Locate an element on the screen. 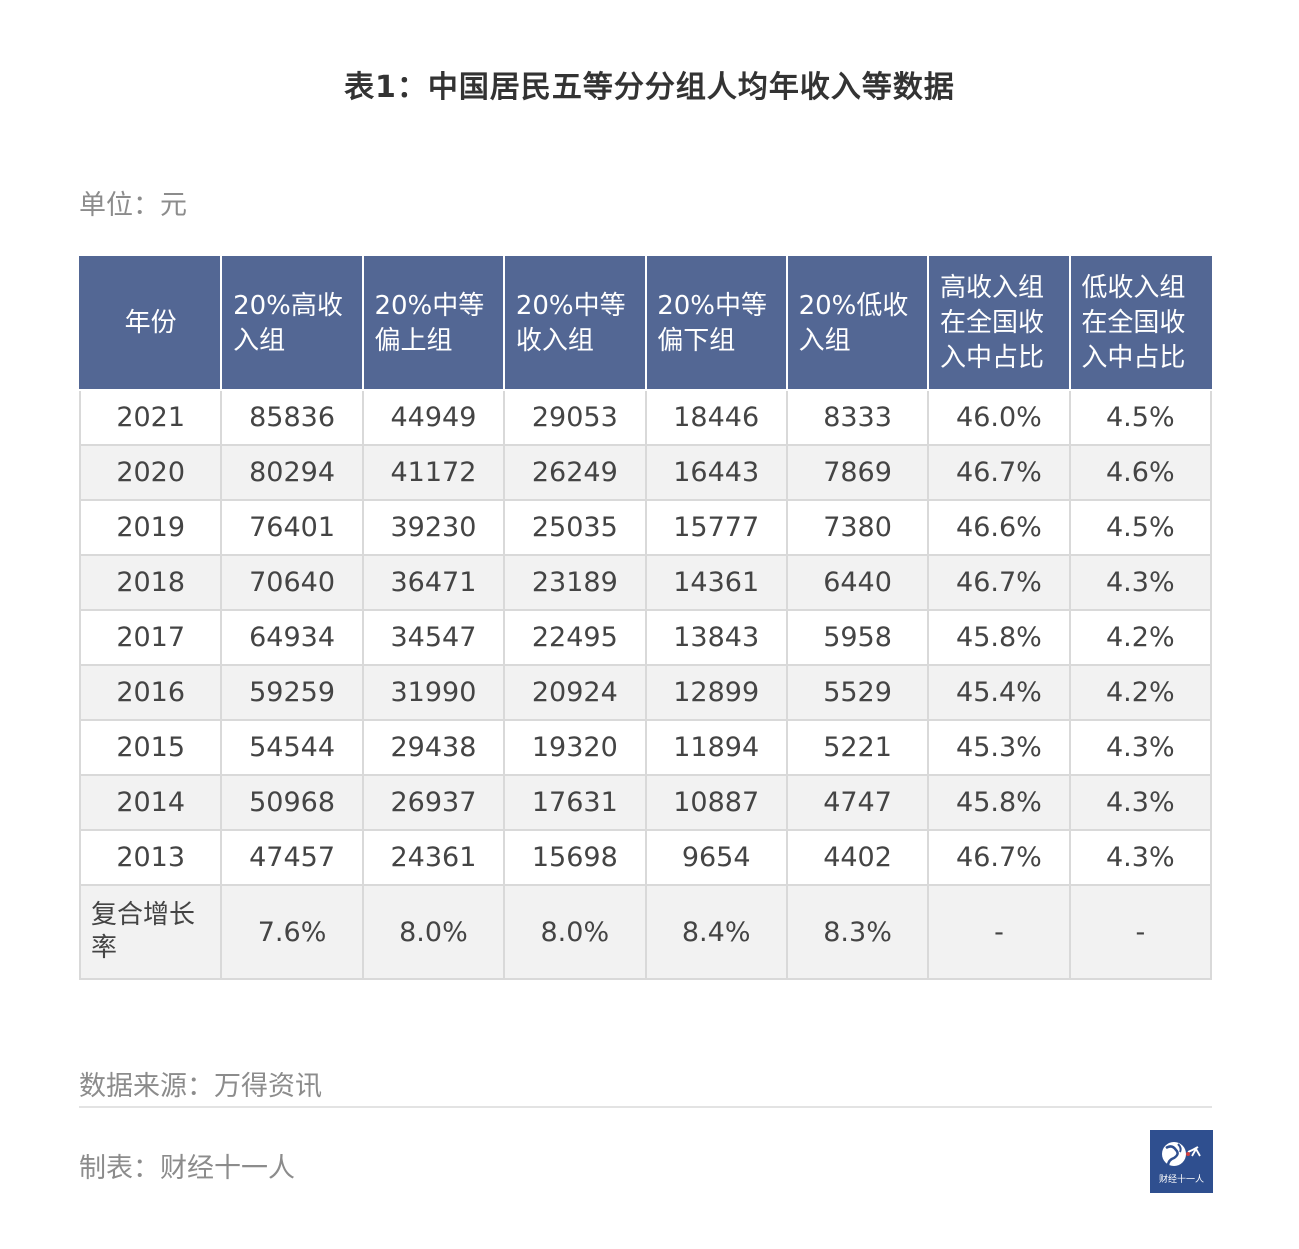 Image resolution: width=1299 pixels, height=1249 pixels. cell-value: 76401 is located at coordinates (292, 527).